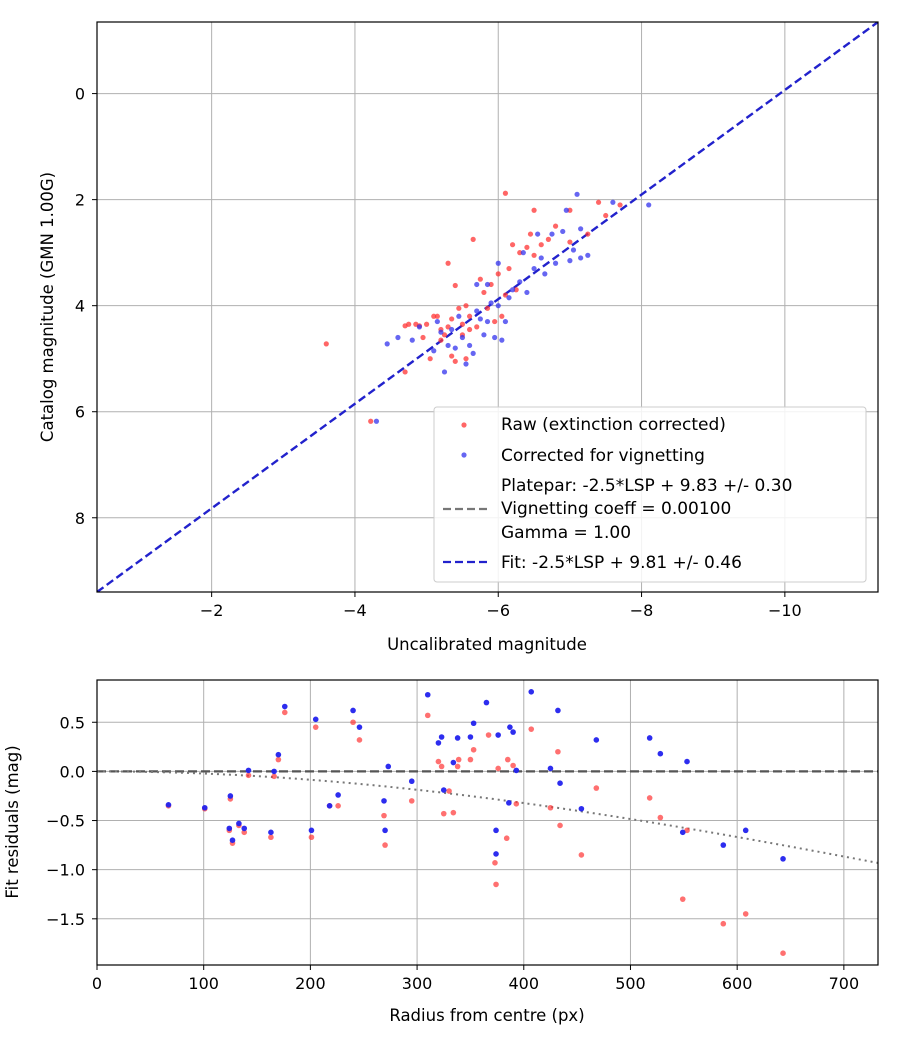 This screenshot has height=1050, width=900. What do you see at coordinates (80, 200) in the screenshot?
I see `top-y-tick-label: 2` at bounding box center [80, 200].